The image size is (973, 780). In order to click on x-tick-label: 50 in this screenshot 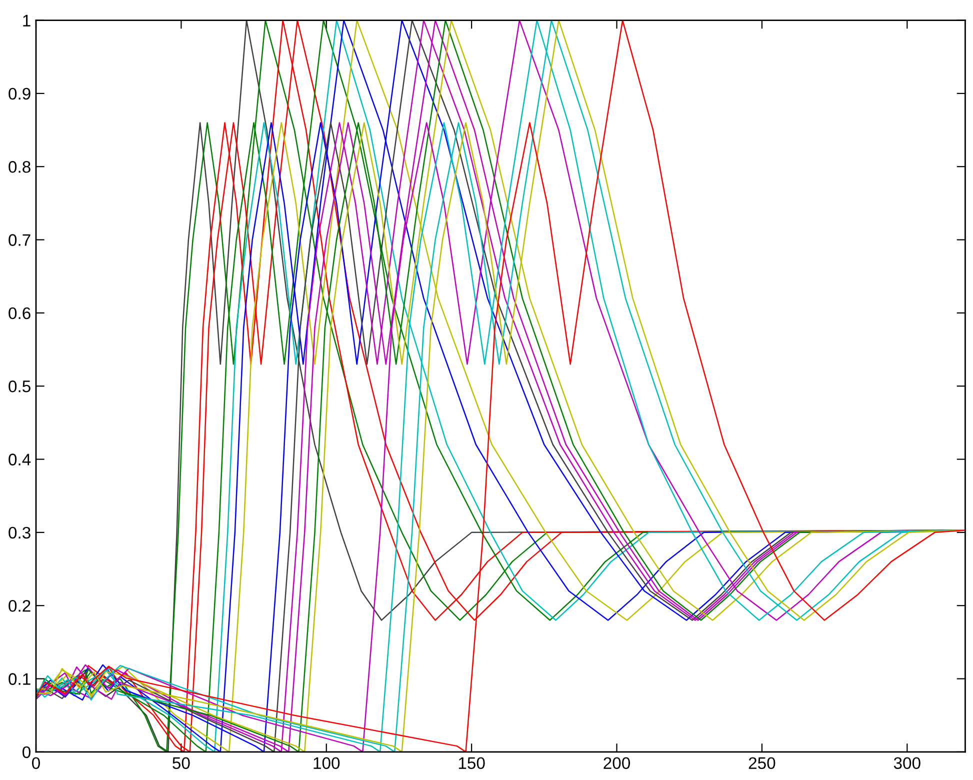, I will do `click(181, 763)`.